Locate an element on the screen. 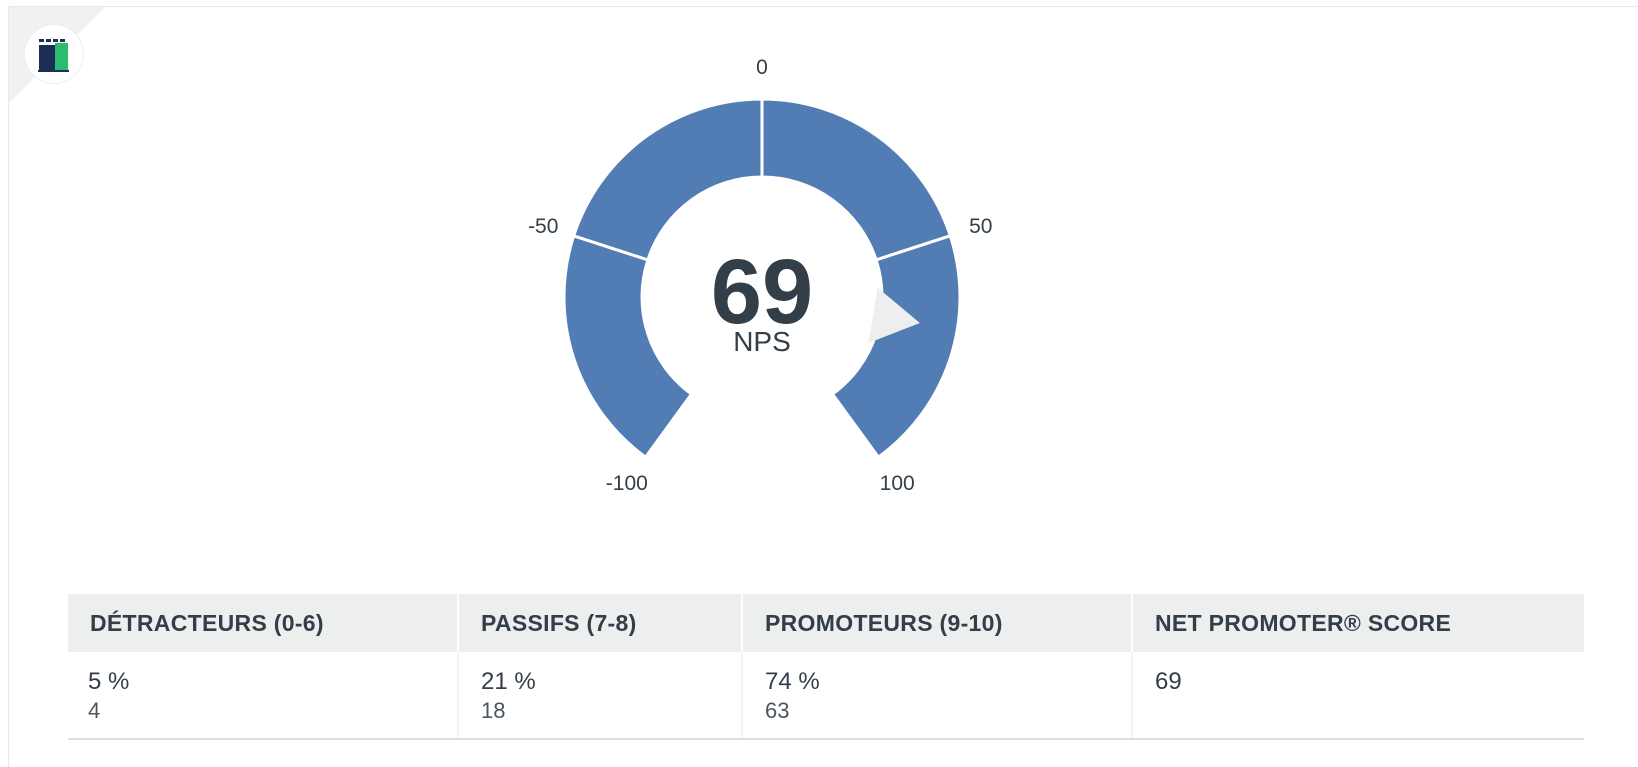  nps-score-label: NPS is located at coordinates (762, 341).